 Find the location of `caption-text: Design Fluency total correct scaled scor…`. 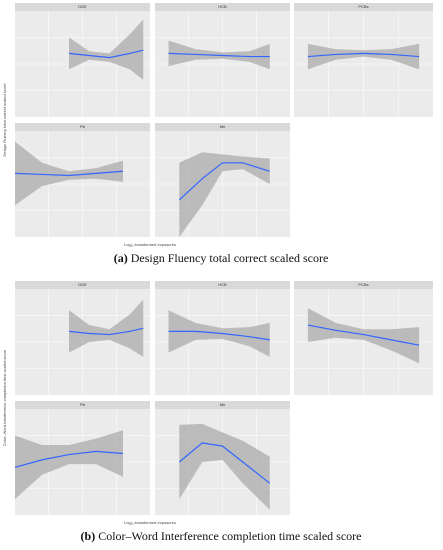

caption-text: Design Fluency total correct scaled scor… is located at coordinates (230, 258).